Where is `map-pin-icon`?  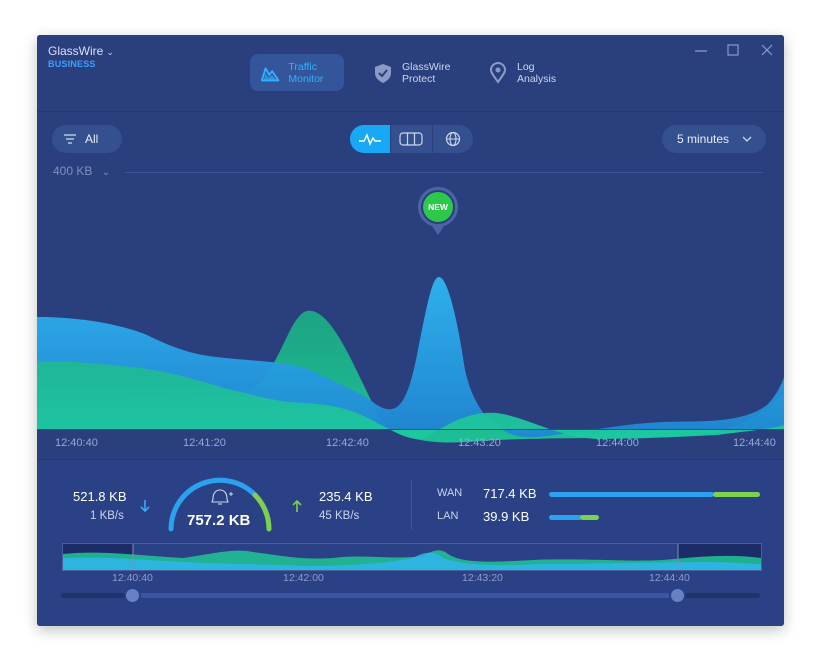 map-pin-icon is located at coordinates (498, 72).